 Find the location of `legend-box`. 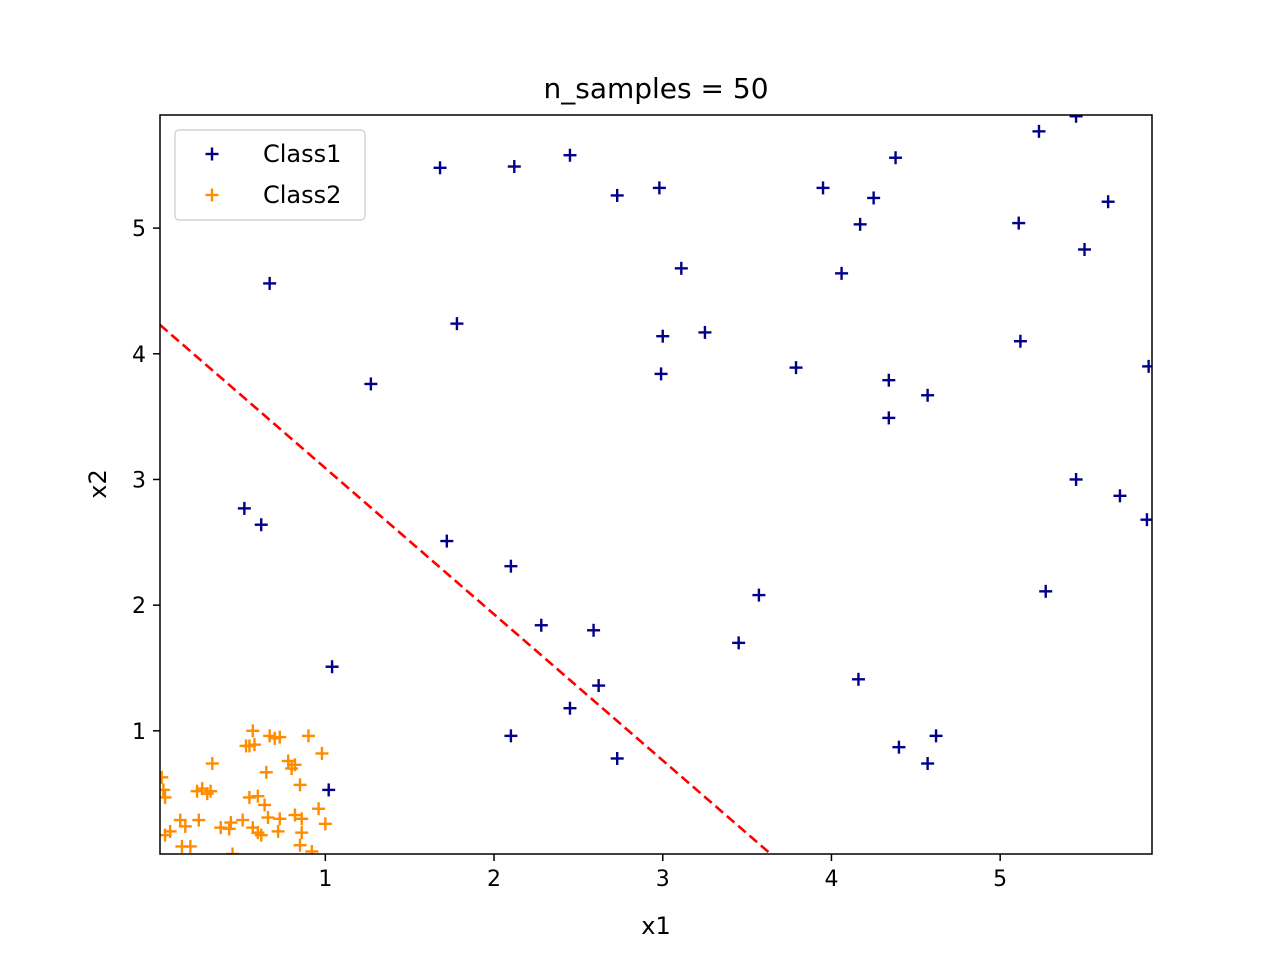

legend-box is located at coordinates (270, 175).